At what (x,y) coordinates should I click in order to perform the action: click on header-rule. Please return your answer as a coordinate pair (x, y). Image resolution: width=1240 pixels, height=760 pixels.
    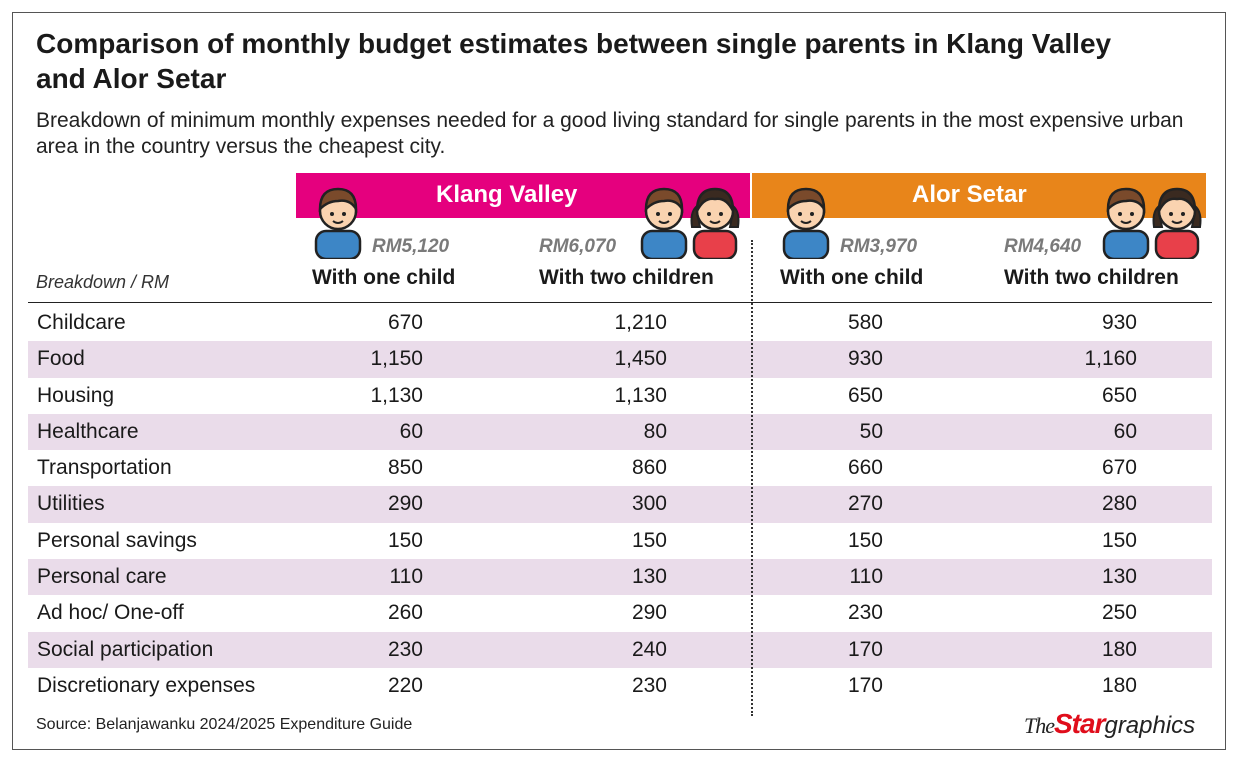
    Looking at the image, I should click on (620, 302).